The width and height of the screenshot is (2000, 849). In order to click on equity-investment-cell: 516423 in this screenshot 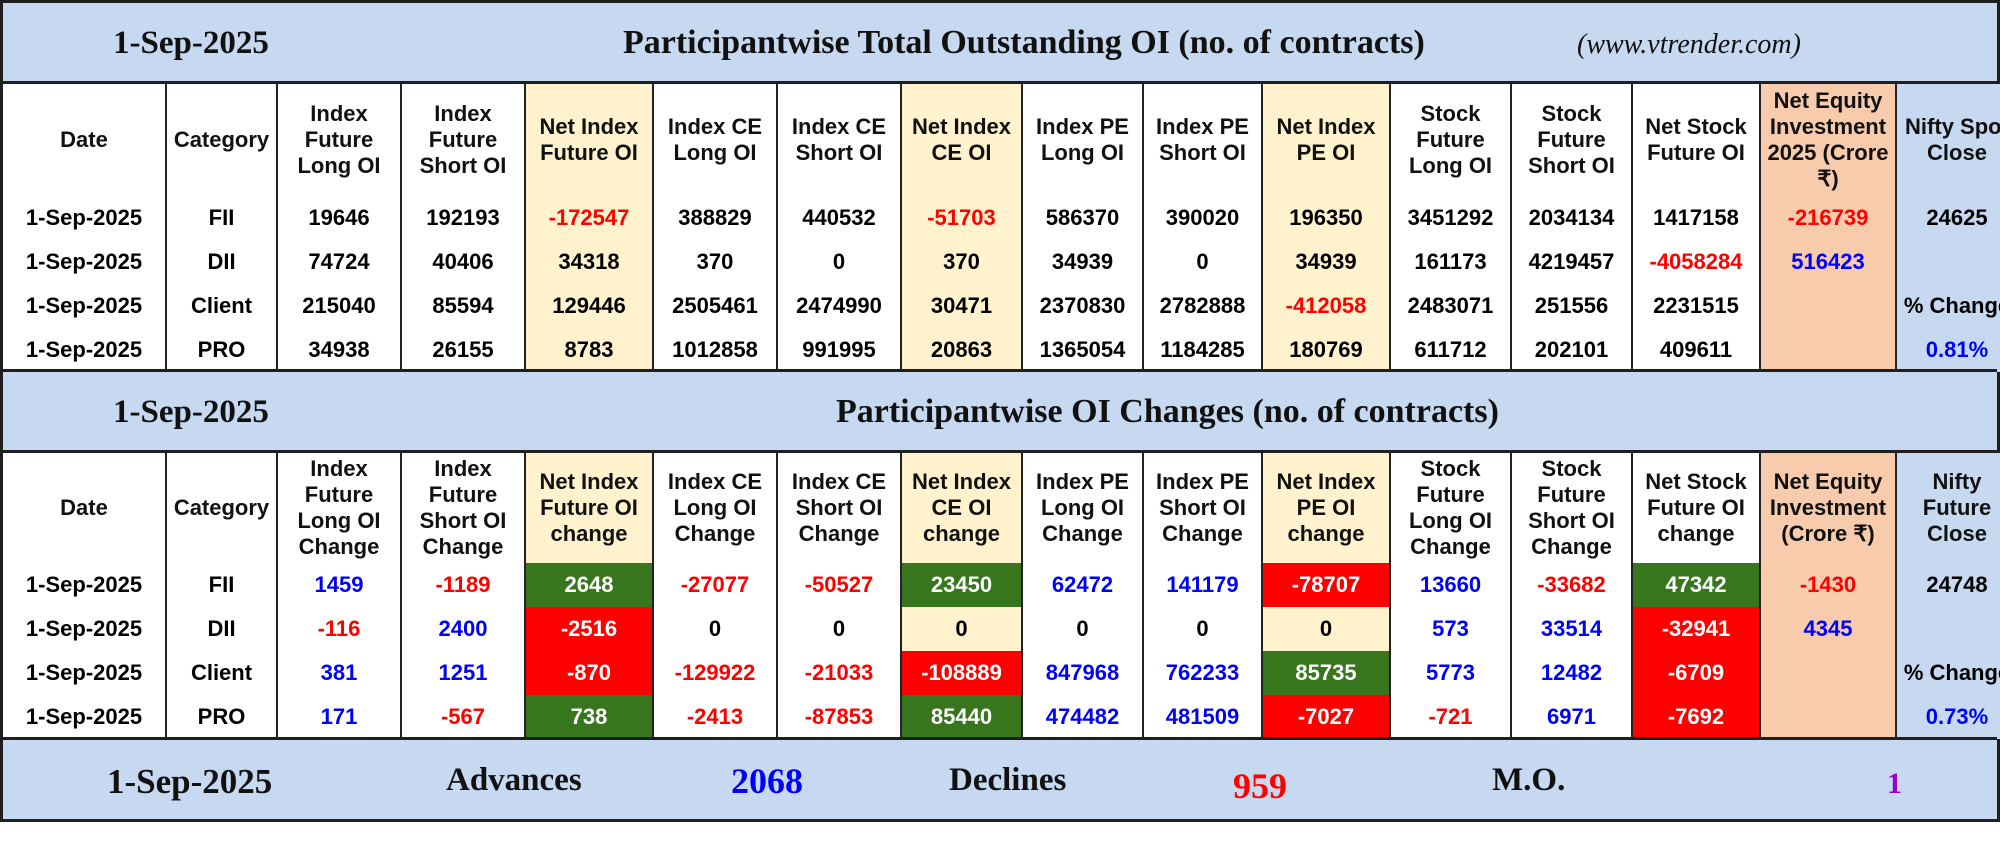, I will do `click(1828, 262)`.